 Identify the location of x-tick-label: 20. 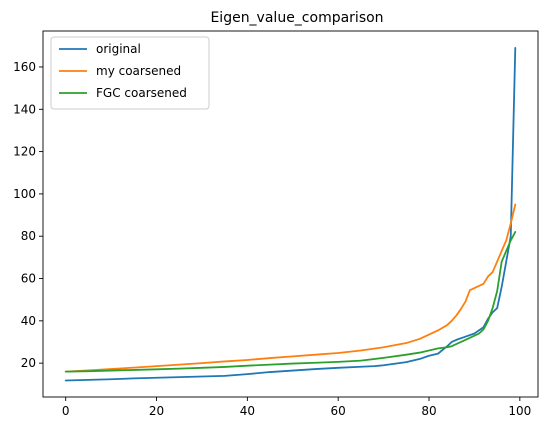
(156, 411).